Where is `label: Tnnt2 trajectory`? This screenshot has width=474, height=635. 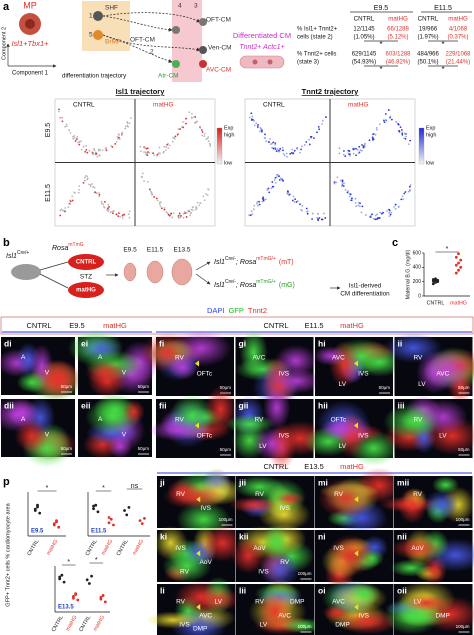
label: Tnnt2 trajectory is located at coordinates (331, 91).